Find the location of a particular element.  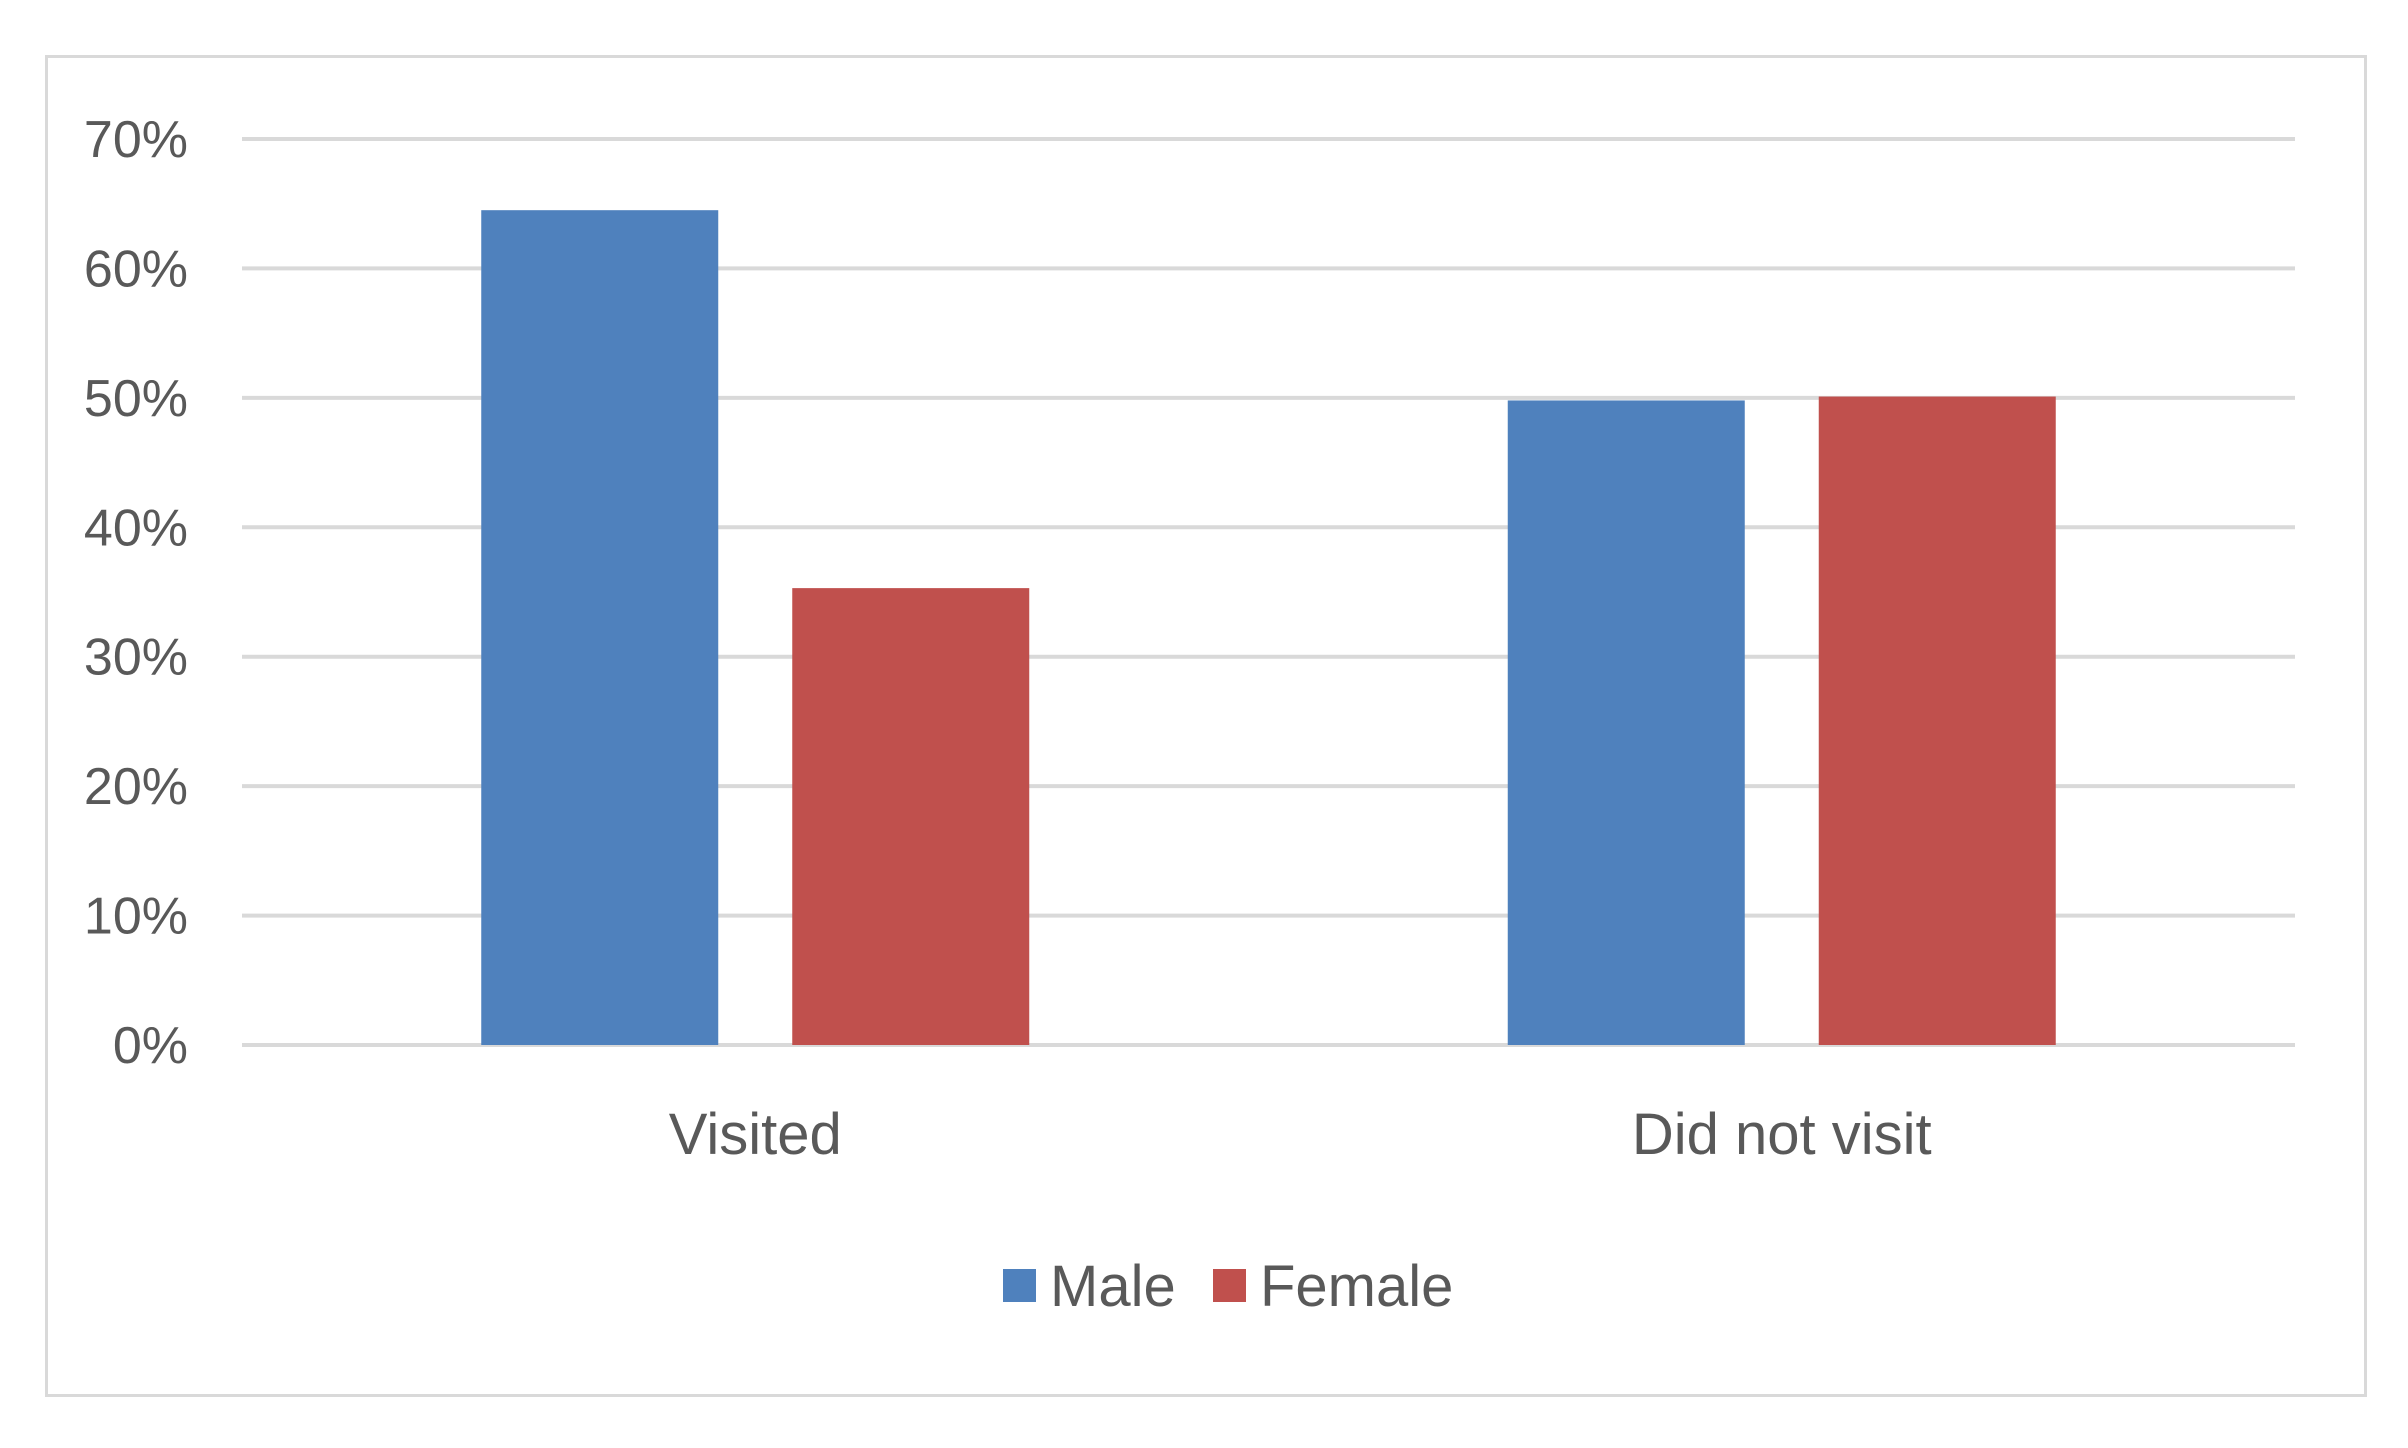

y-tick-label: 70% is located at coordinates (136, 140).